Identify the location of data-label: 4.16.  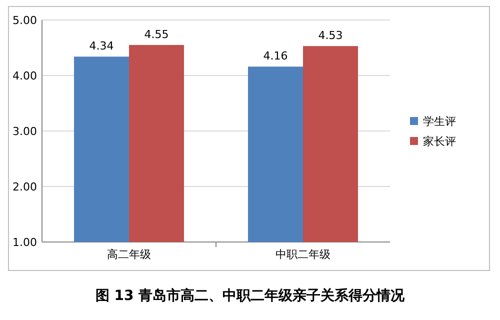
(275, 56).